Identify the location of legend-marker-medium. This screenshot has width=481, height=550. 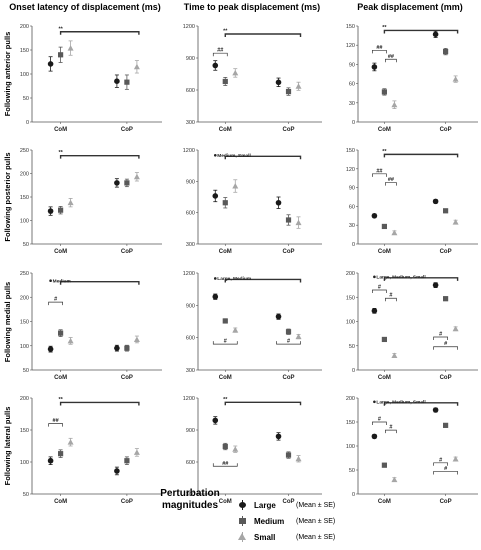
(243, 521).